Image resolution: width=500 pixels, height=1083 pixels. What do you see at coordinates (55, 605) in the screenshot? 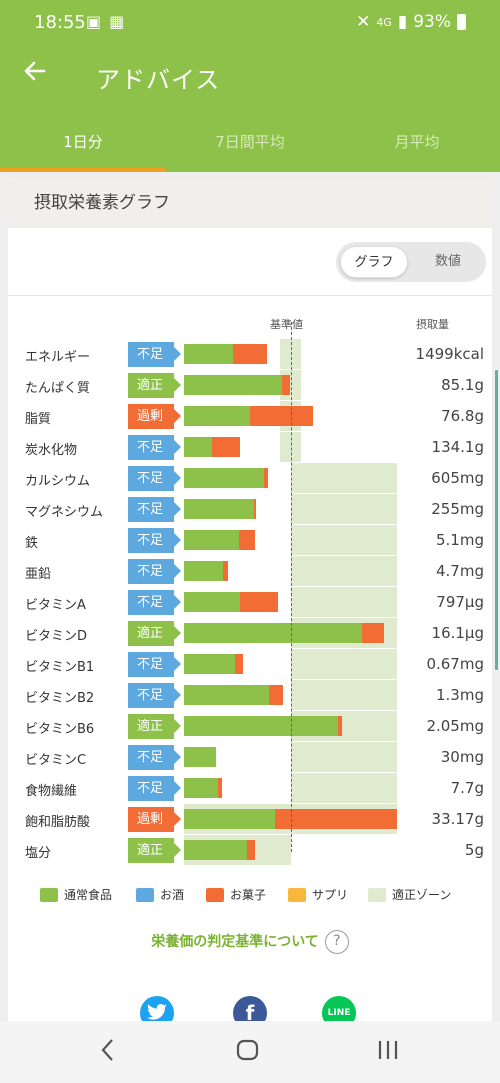
I see `nutrient-label: ビタミンA` at bounding box center [55, 605].